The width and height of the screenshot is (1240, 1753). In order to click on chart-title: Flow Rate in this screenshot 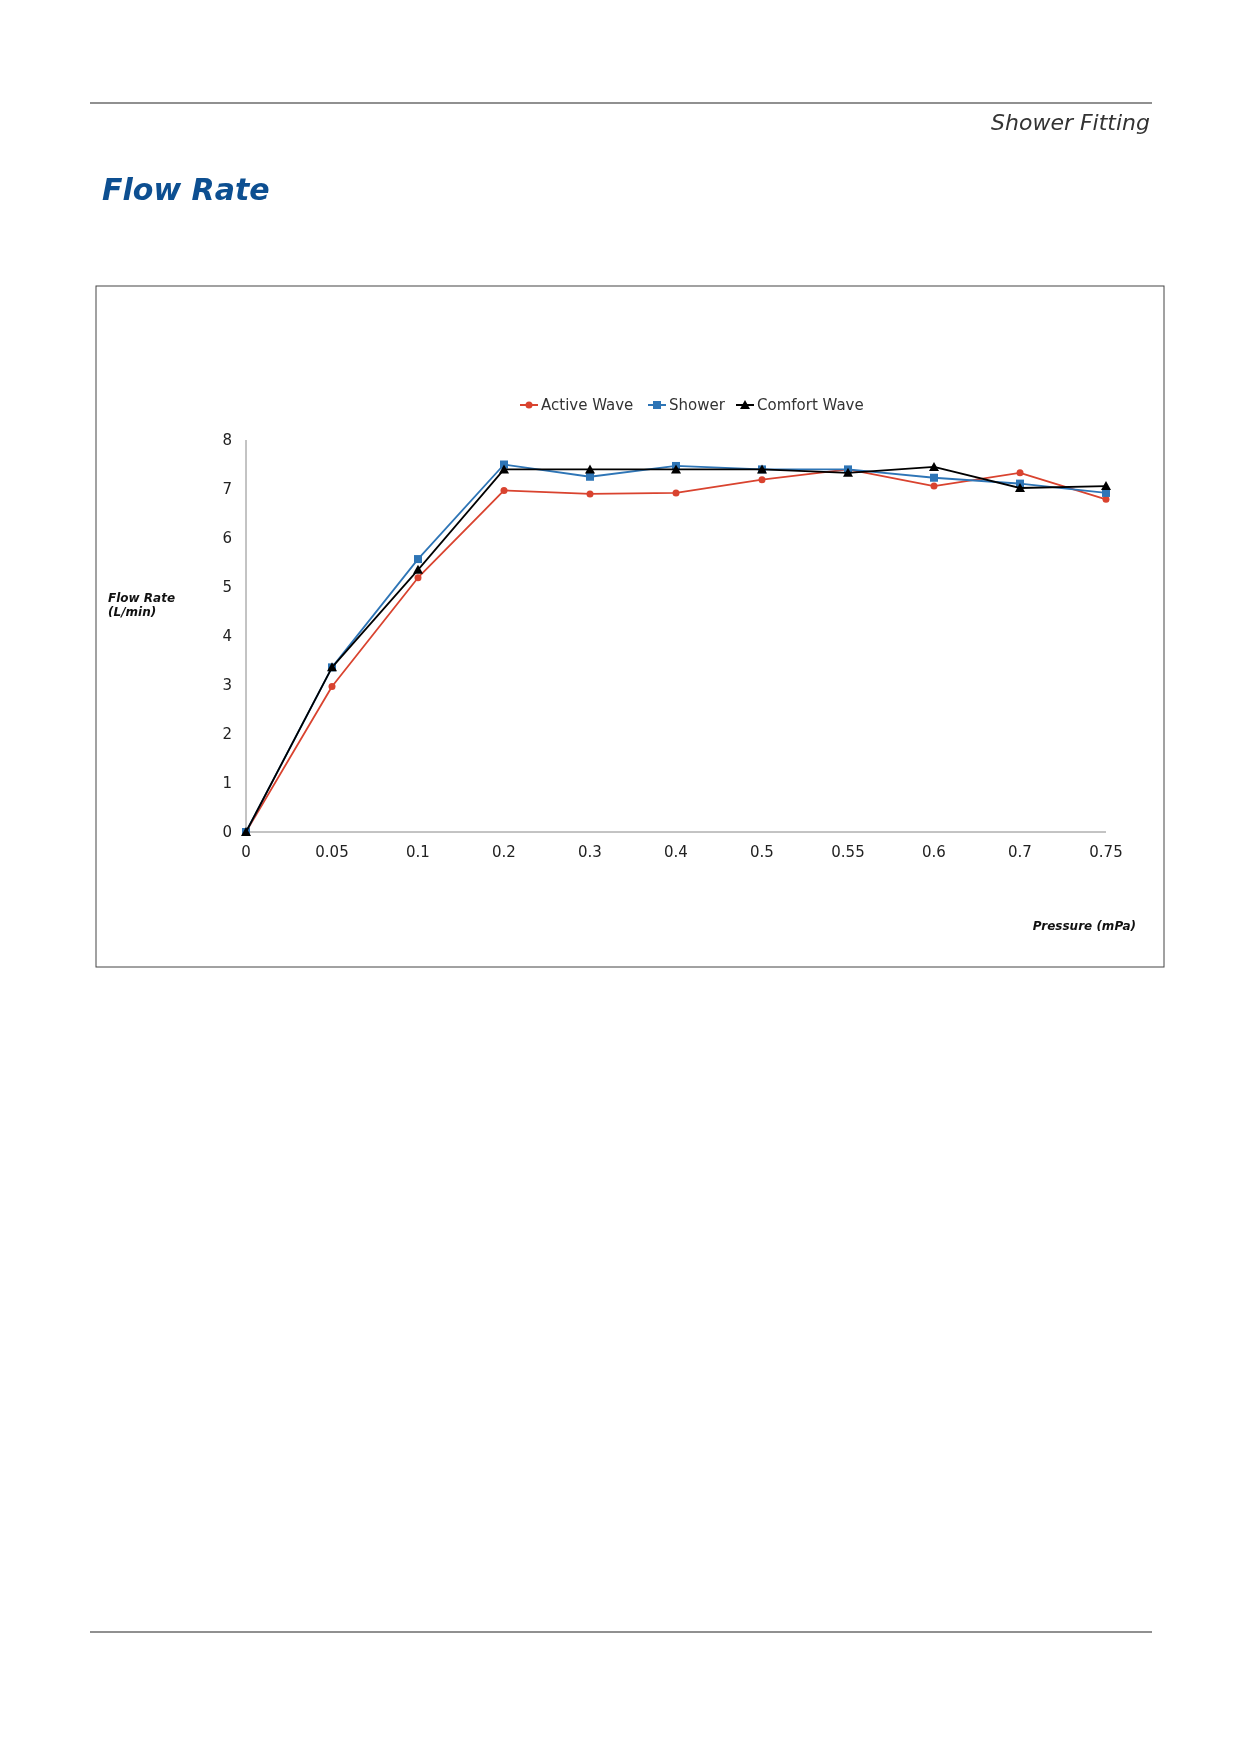, I will do `click(186, 189)`.